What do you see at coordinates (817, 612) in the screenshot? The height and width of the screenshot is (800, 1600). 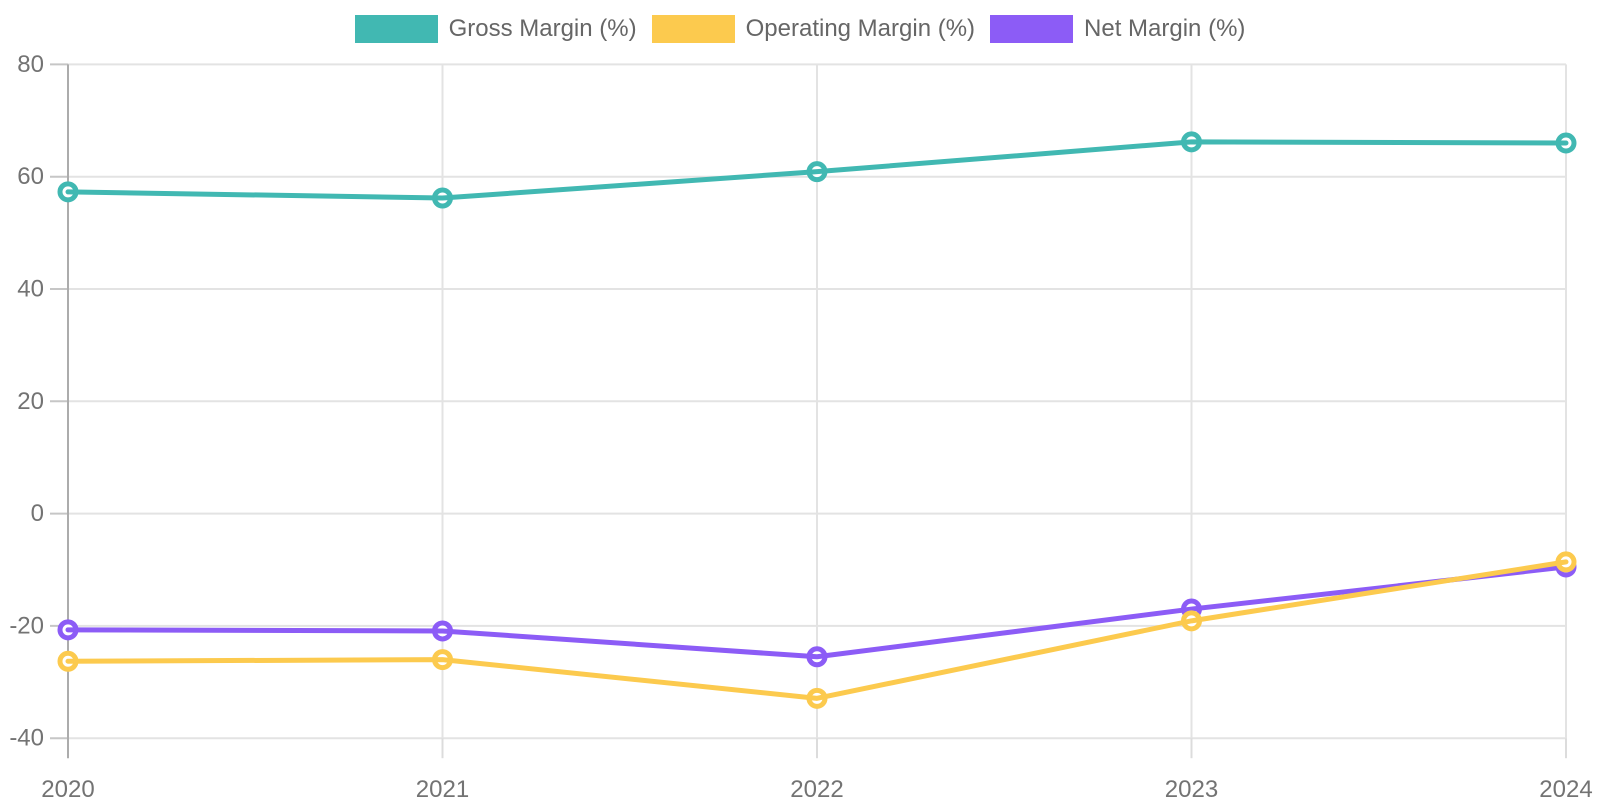 I see `series-line-net-margin` at bounding box center [817, 612].